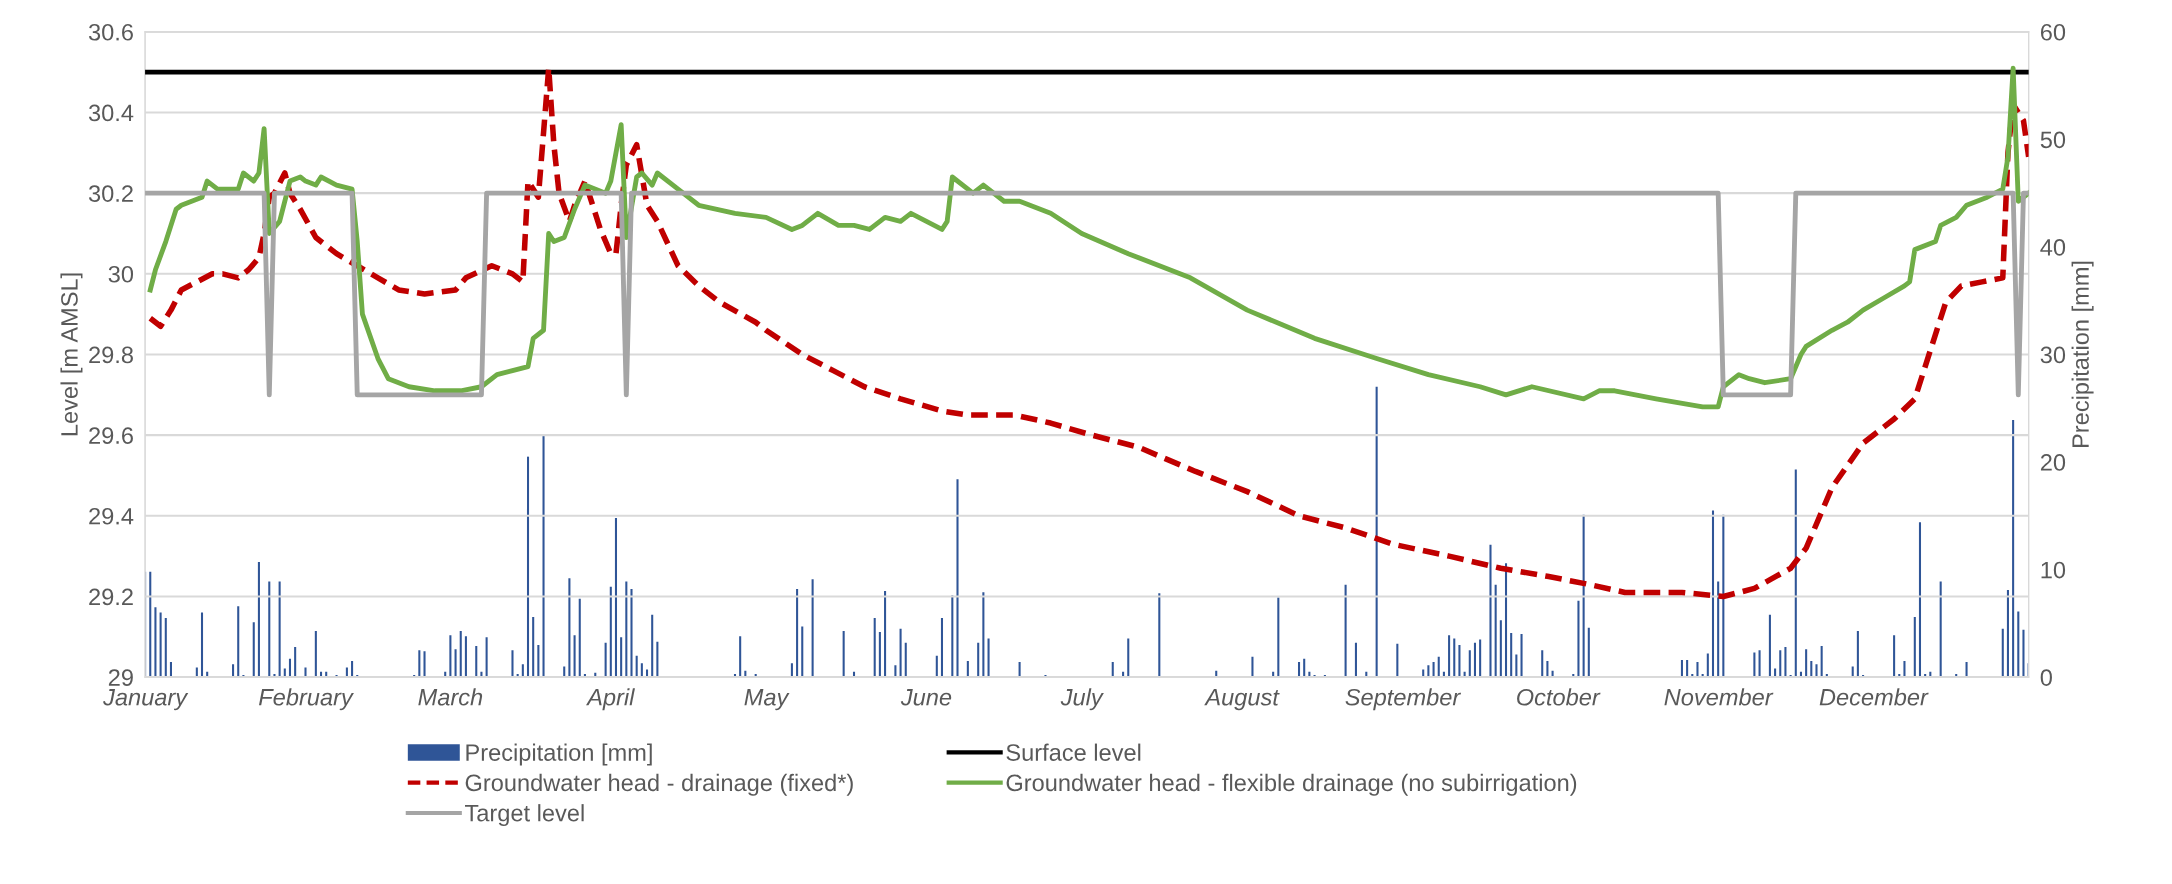 This screenshot has width=2172, height=884. What do you see at coordinates (926, 697) in the screenshot?
I see `x-tick-label: June` at bounding box center [926, 697].